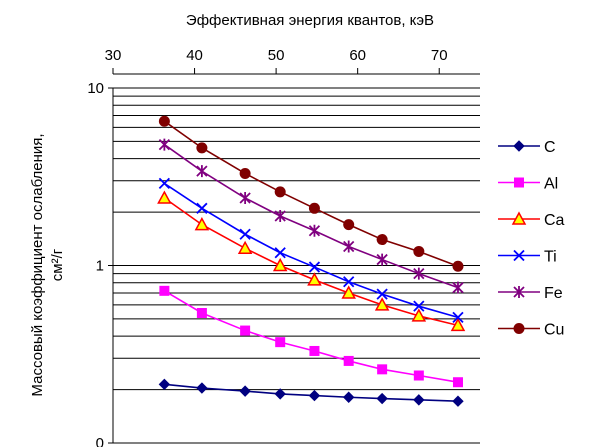  What do you see at coordinates (550, 147) in the screenshot?
I see `legend-label-c: C` at bounding box center [550, 147].